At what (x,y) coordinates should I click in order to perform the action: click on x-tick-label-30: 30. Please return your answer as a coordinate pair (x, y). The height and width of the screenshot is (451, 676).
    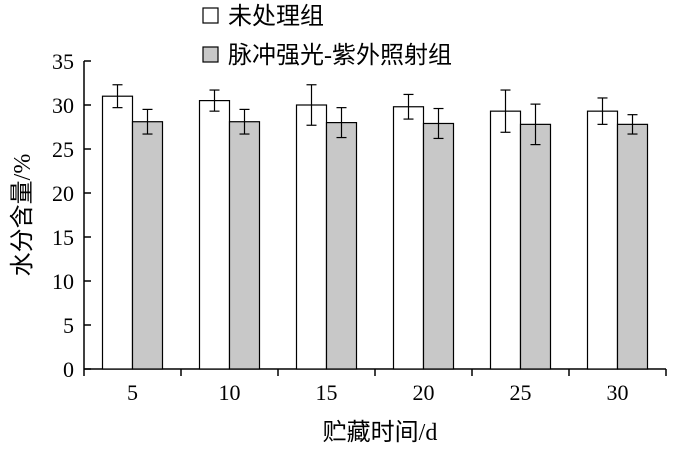
    Looking at the image, I should click on (618, 392).